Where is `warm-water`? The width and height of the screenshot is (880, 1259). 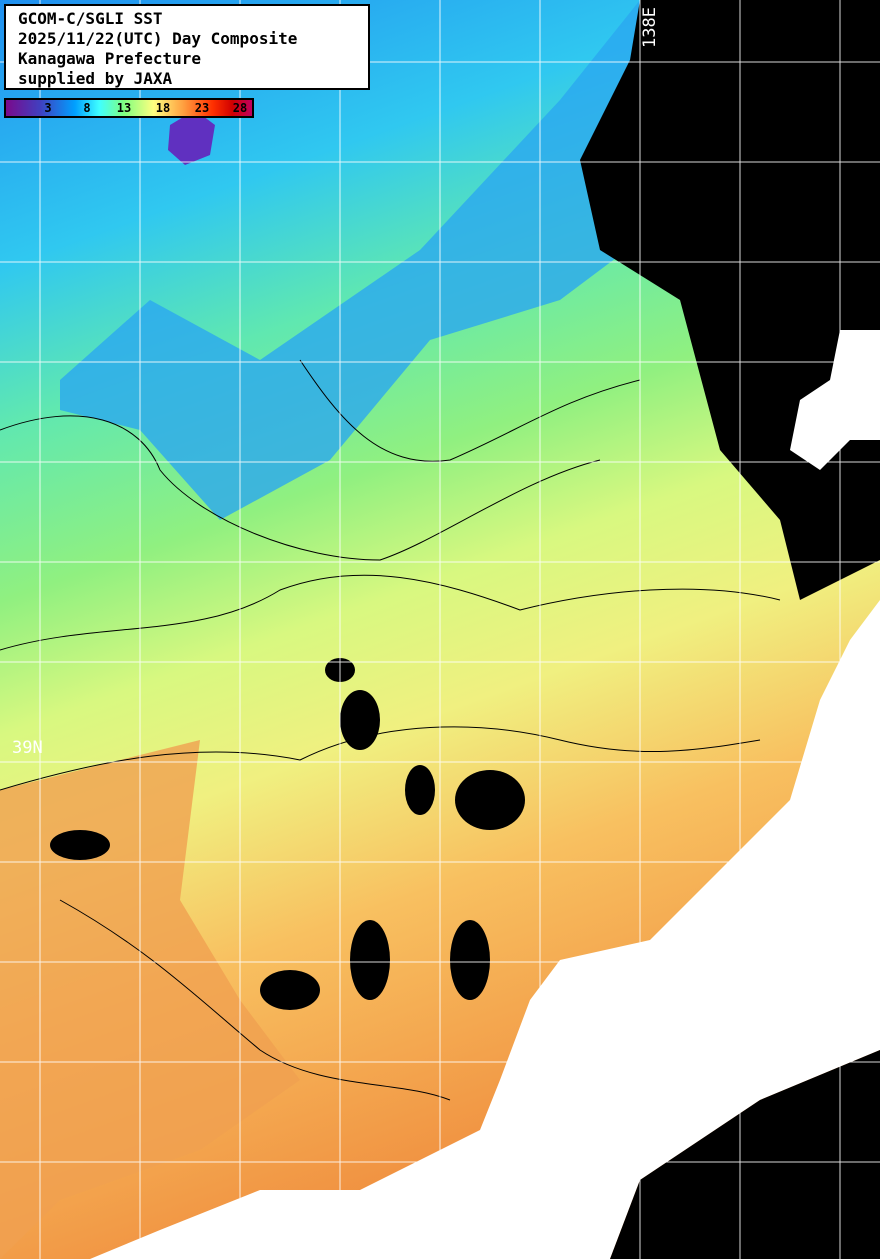
warm-water is located at coordinates (150, 999).